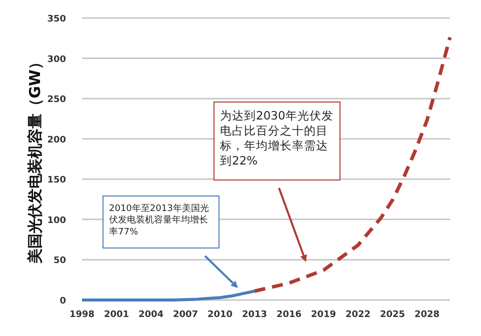 The width and height of the screenshot is (481, 336). I want to click on x-tick-label: 2010, so click(220, 315).